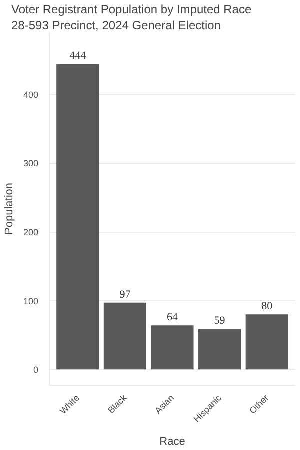 The height and width of the screenshot is (450, 300). I want to click on data-label: 97, so click(126, 294).